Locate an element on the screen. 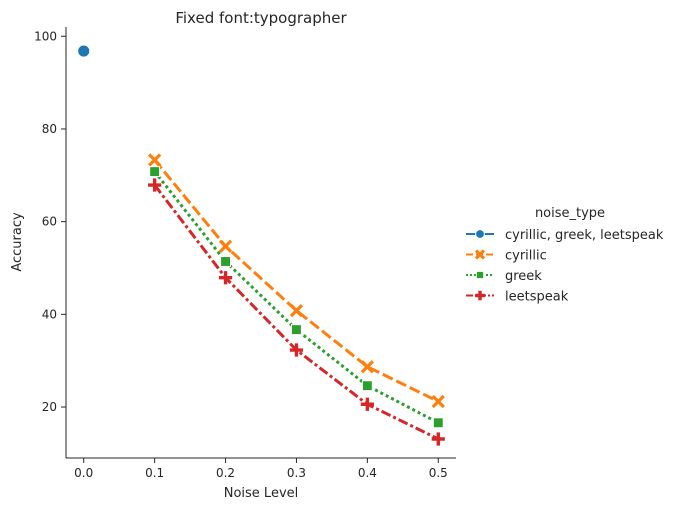  legend-entry: cyrillic is located at coordinates (506, 256).